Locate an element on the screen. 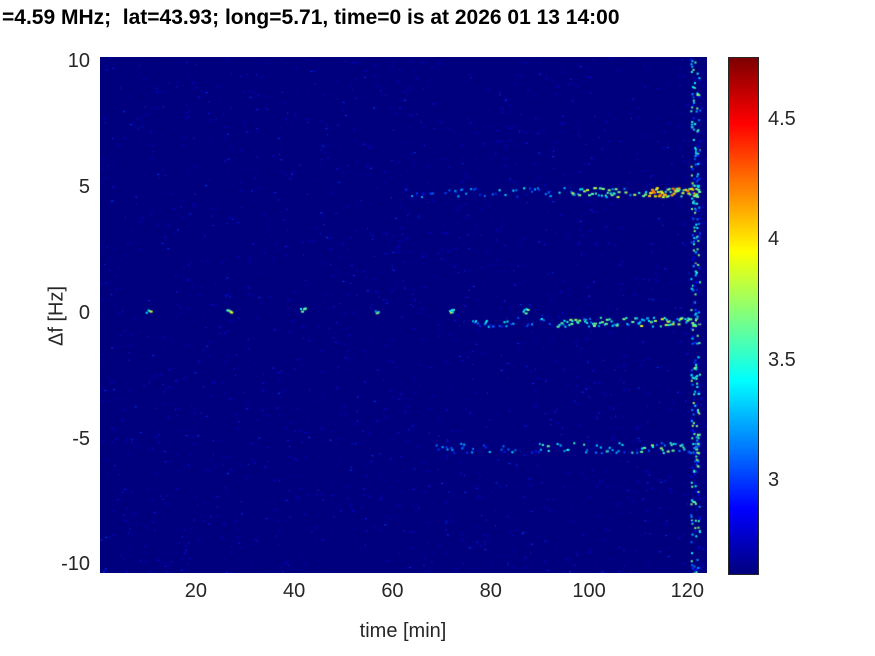  x-axis-label: time [min] is located at coordinates (403, 631).